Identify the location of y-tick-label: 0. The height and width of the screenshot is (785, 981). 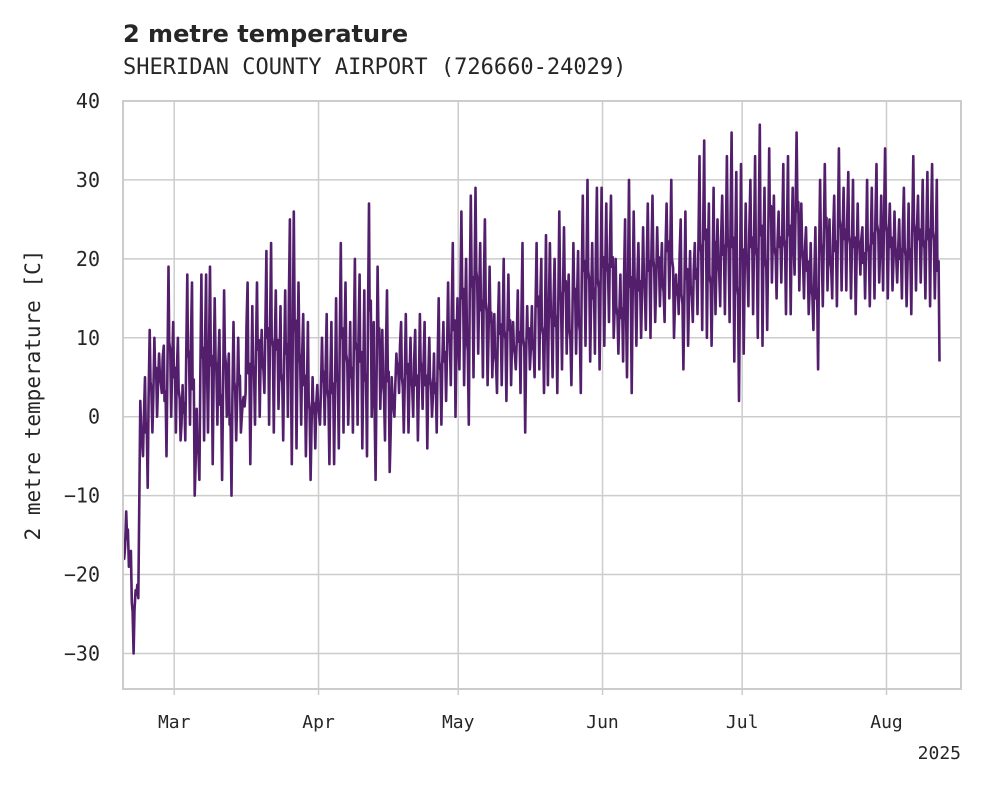
(94, 417).